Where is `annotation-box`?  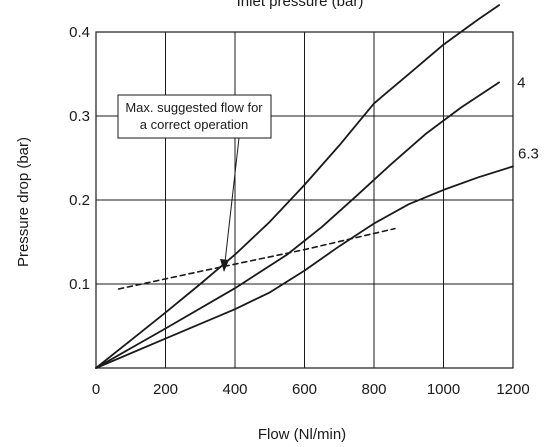
annotation-box is located at coordinates (194, 116).